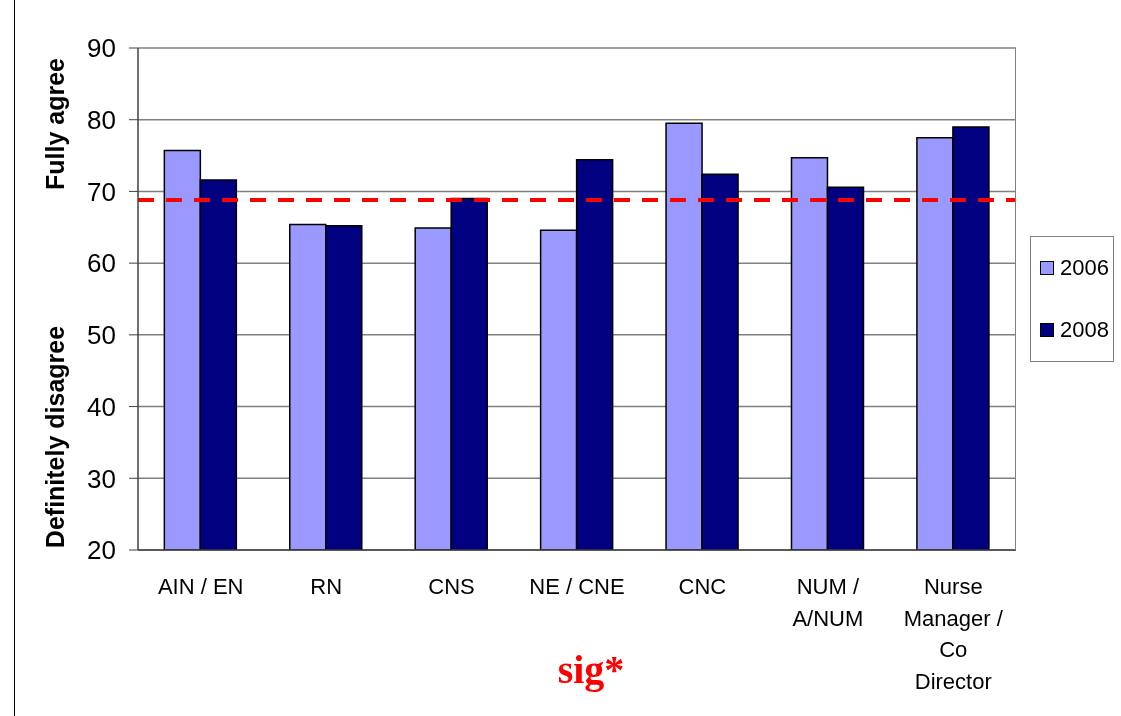 The image size is (1121, 716). I want to click on text: Definitely disagree, so click(54, 437).